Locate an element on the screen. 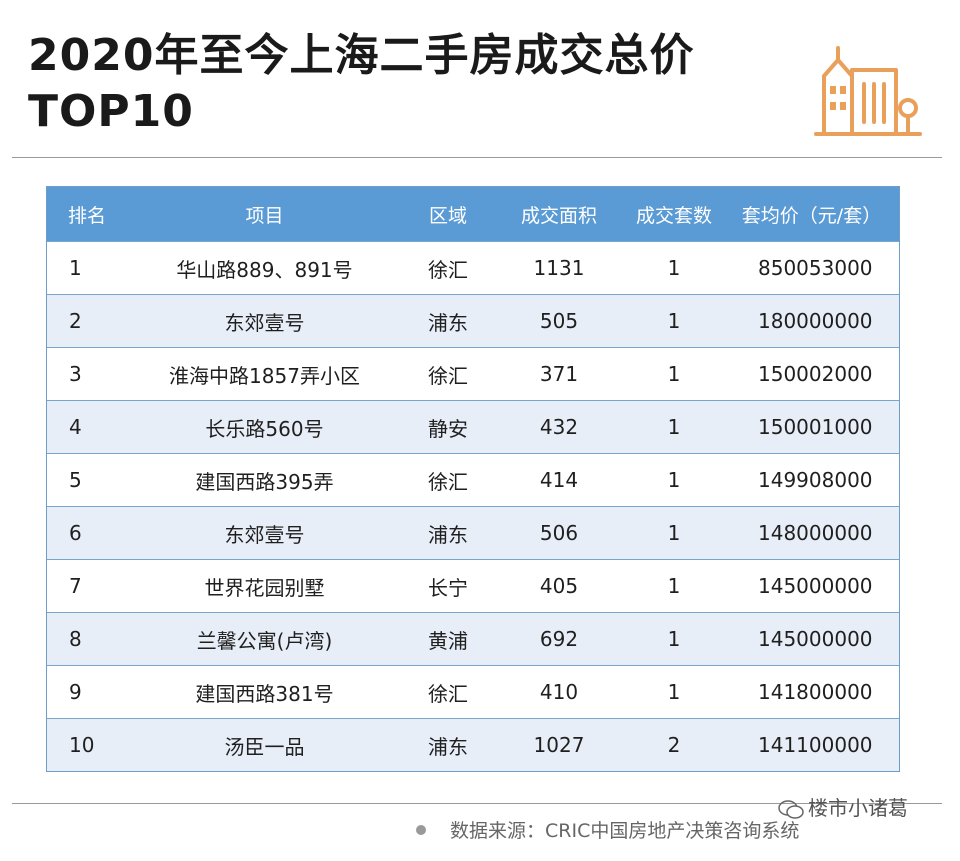  cell-district: 静安 is located at coordinates (448, 427).